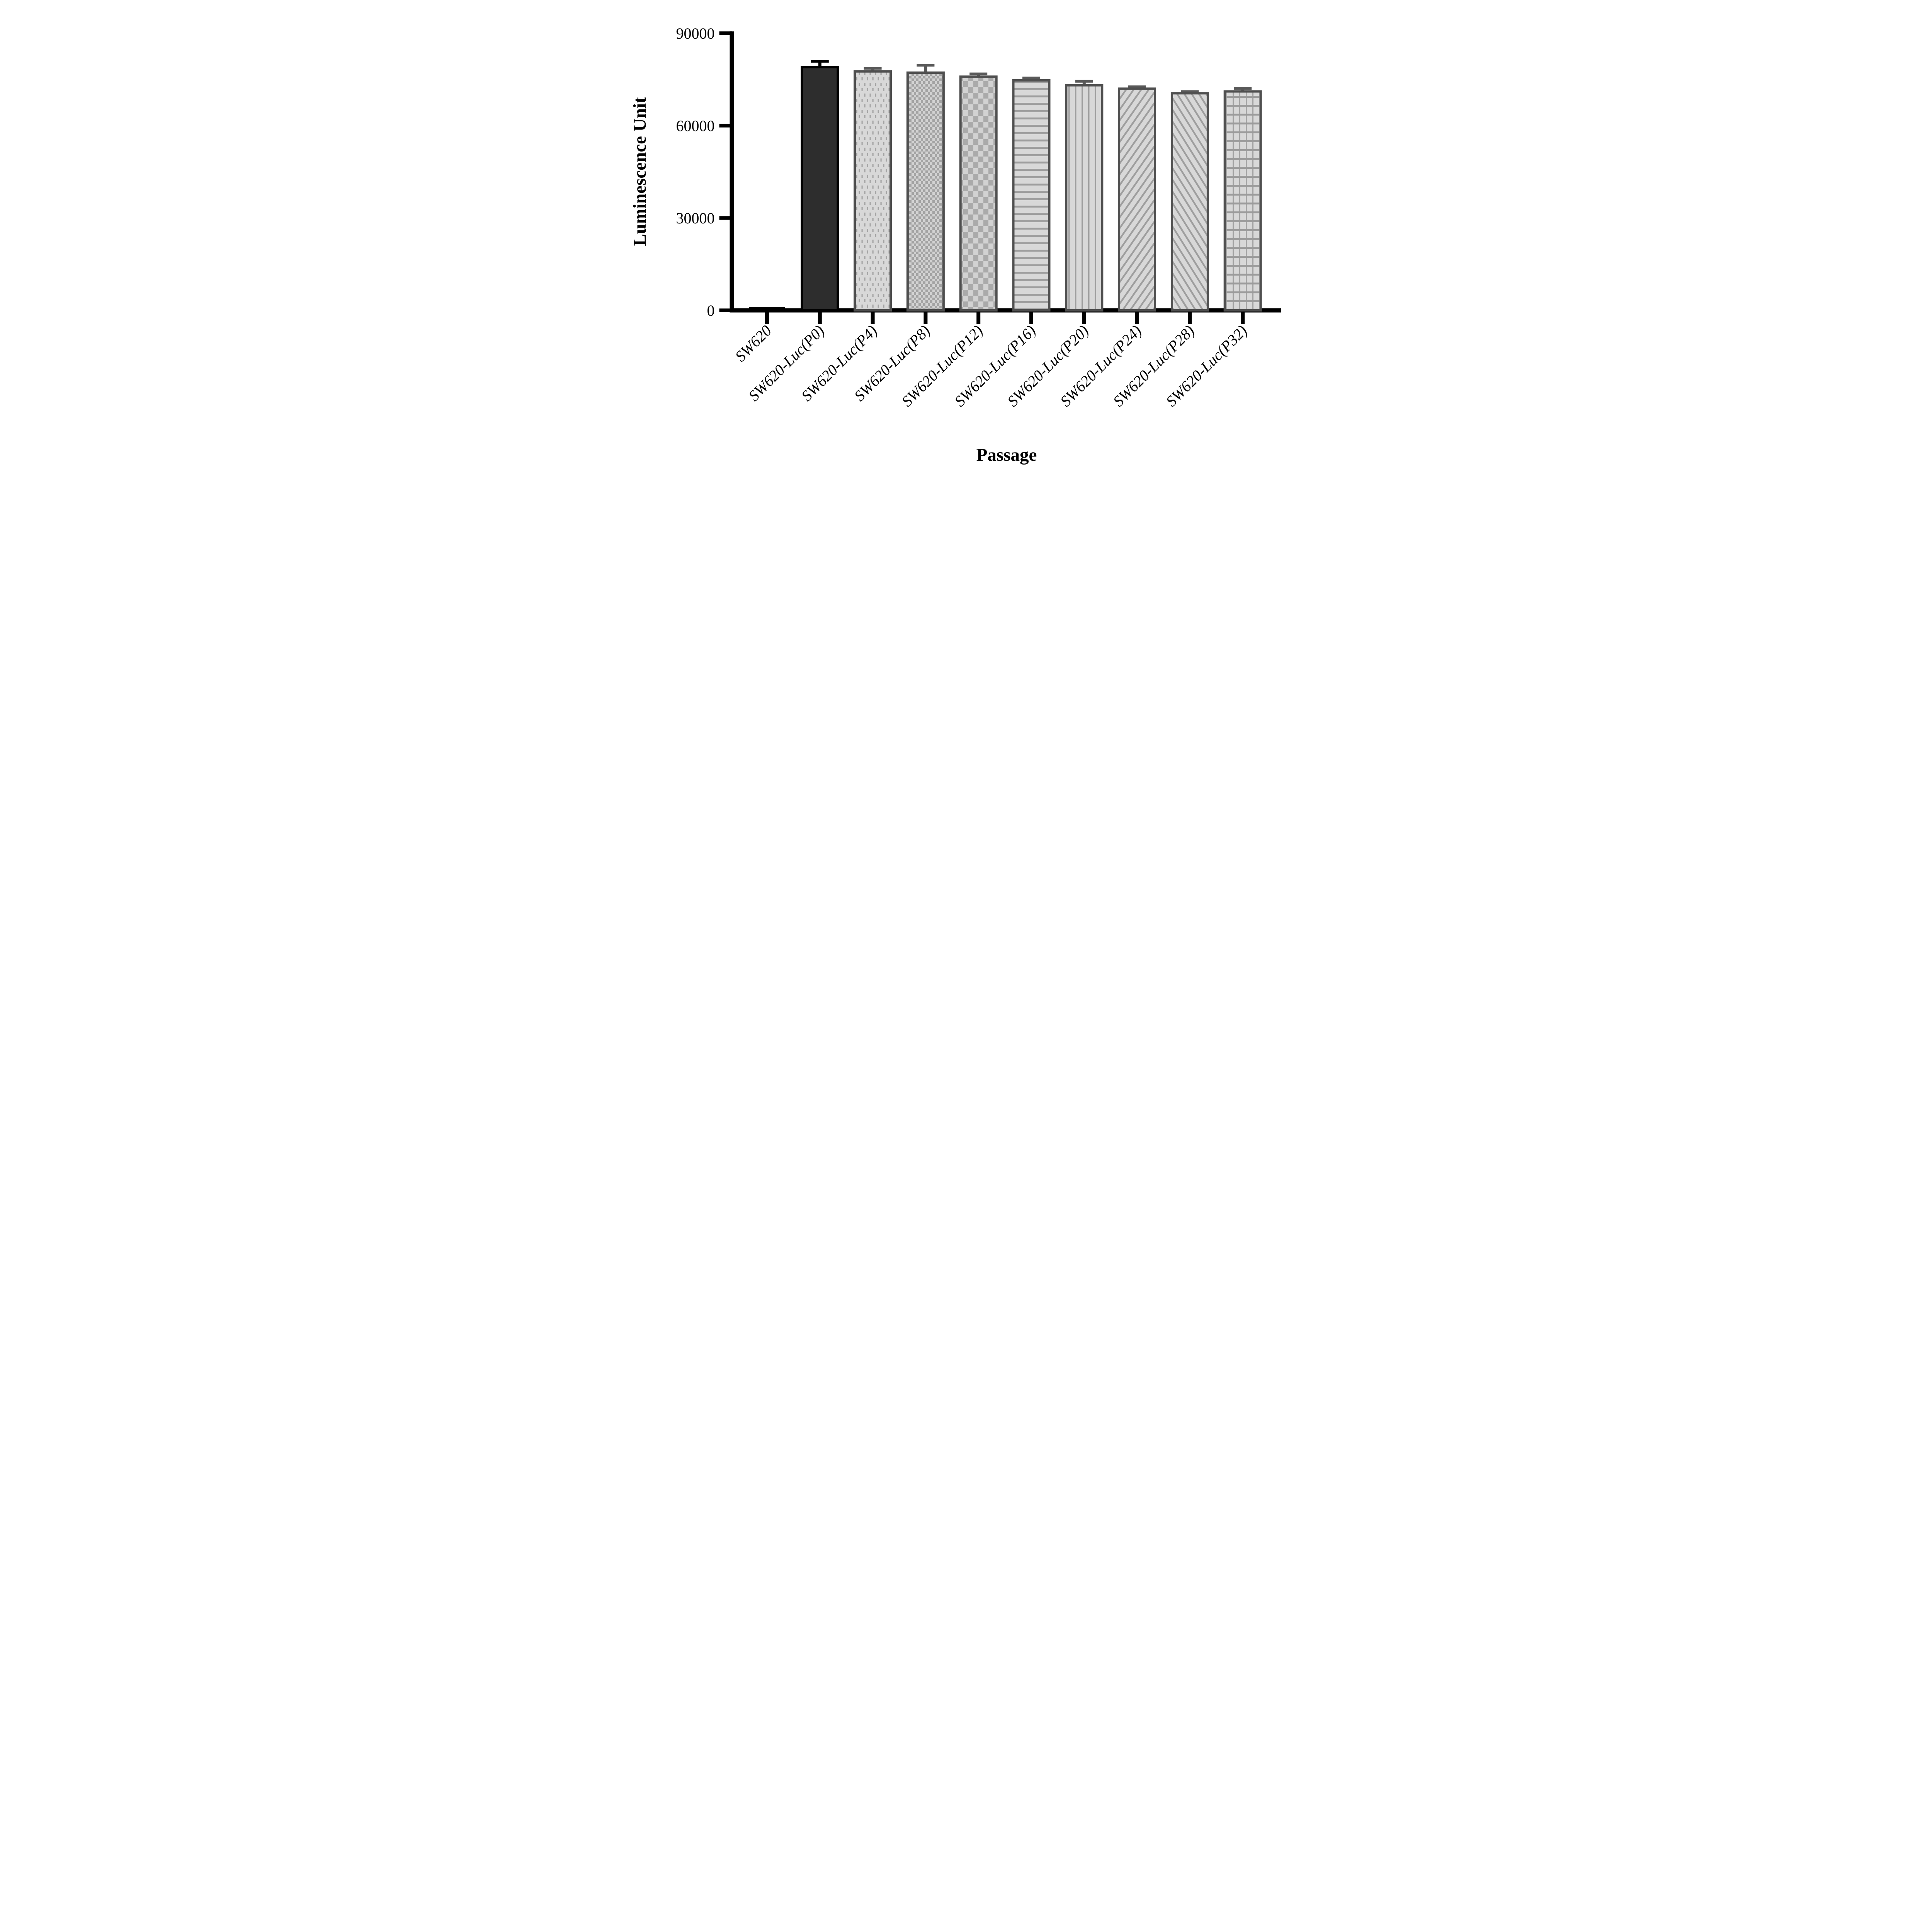 Image resolution: width=1932 pixels, height=1917 pixels. What do you see at coordinates (926, 191) in the screenshot?
I see `bar-sw620-luc-p8` at bounding box center [926, 191].